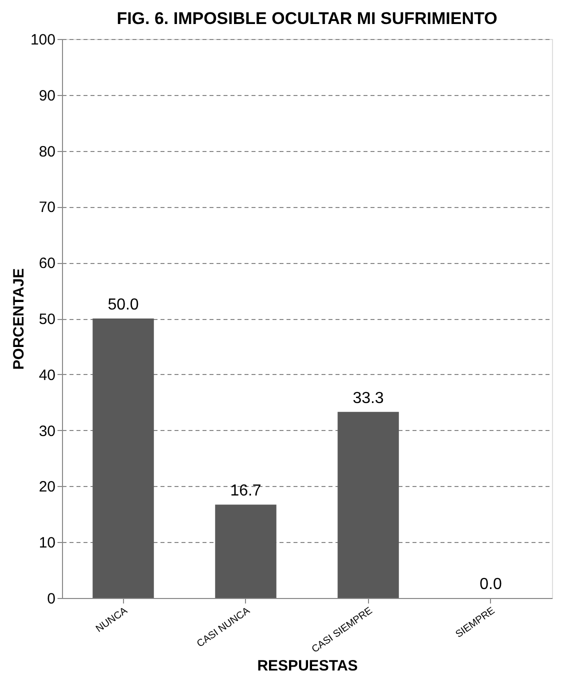  Describe the element at coordinates (47, 431) in the screenshot. I see `y-tick-label: 30` at that location.